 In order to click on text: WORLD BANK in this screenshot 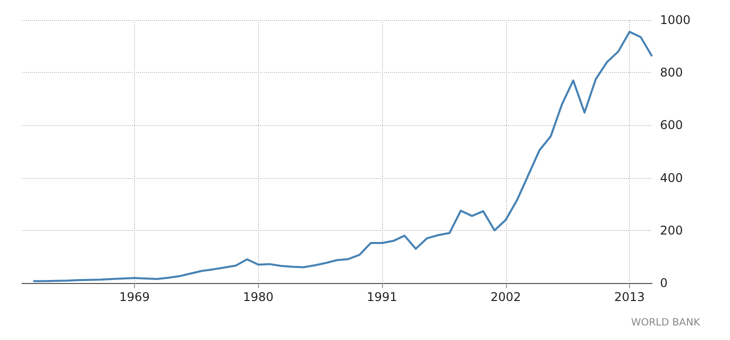, I will do `click(665, 323)`.